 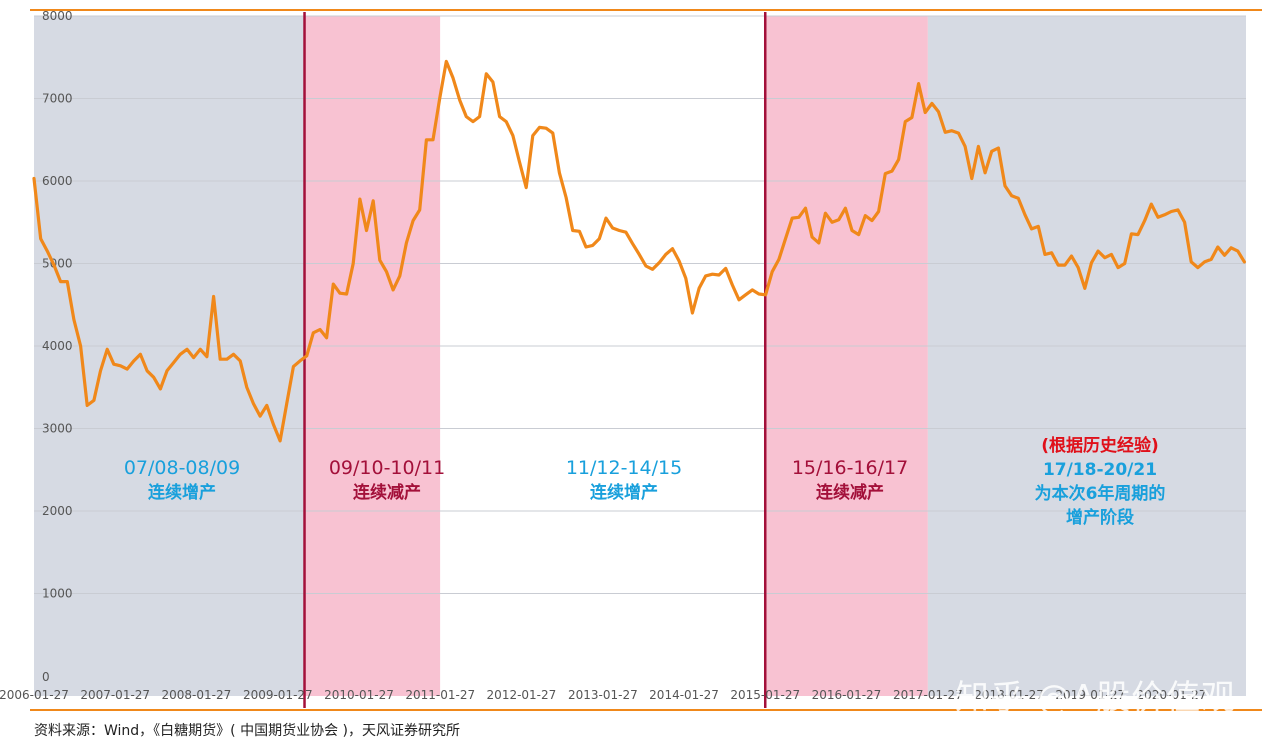 I want to click on annotation-2: 09/10-10/11 连续减产, so click(x=387, y=480).